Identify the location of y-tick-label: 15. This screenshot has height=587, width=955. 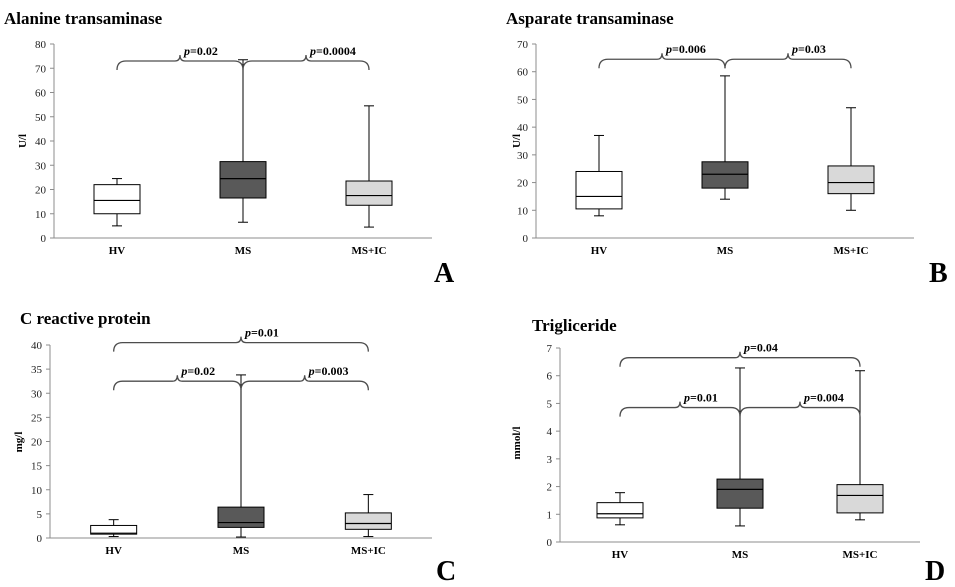
(37, 467).